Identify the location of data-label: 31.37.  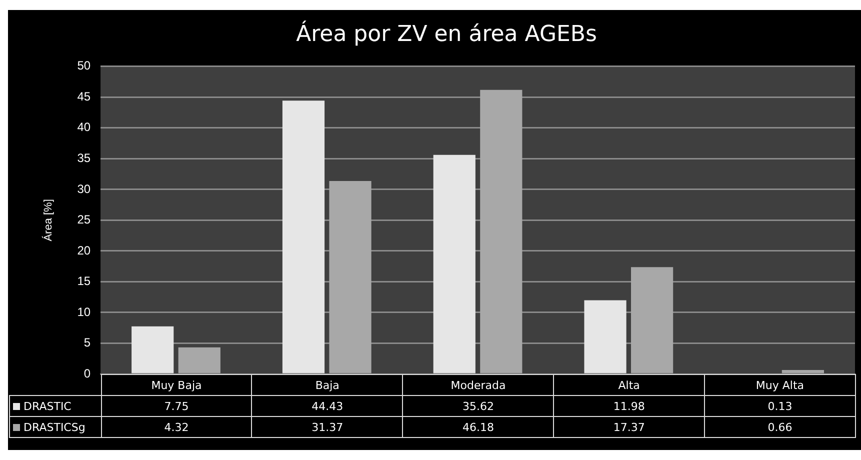
(327, 427).